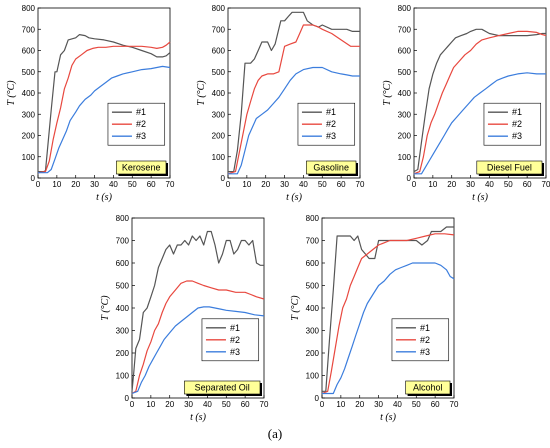 This screenshot has height=448, width=550. Describe the element at coordinates (141, 168) in the screenshot. I see `fuel-label: Kerosene` at that location.